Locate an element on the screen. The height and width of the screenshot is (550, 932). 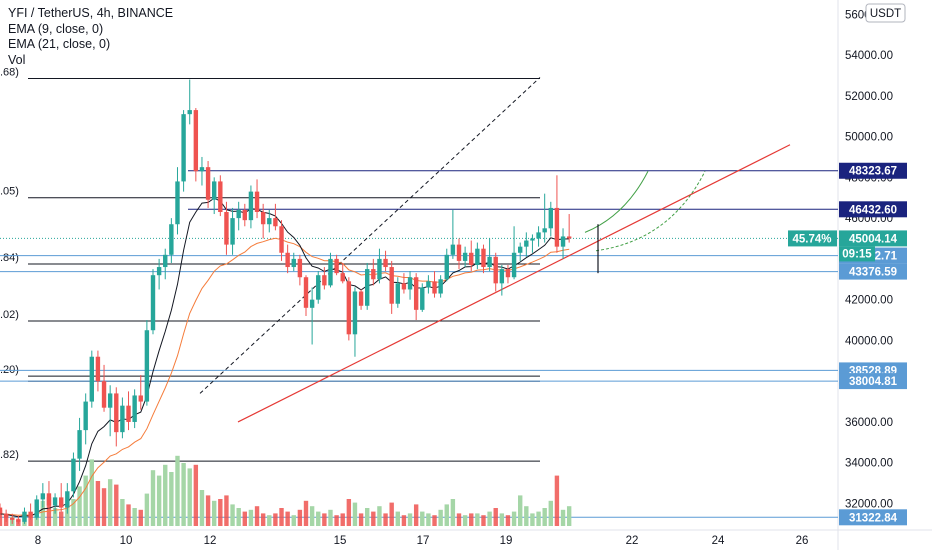
countdown-badge is located at coordinates (857, 254).